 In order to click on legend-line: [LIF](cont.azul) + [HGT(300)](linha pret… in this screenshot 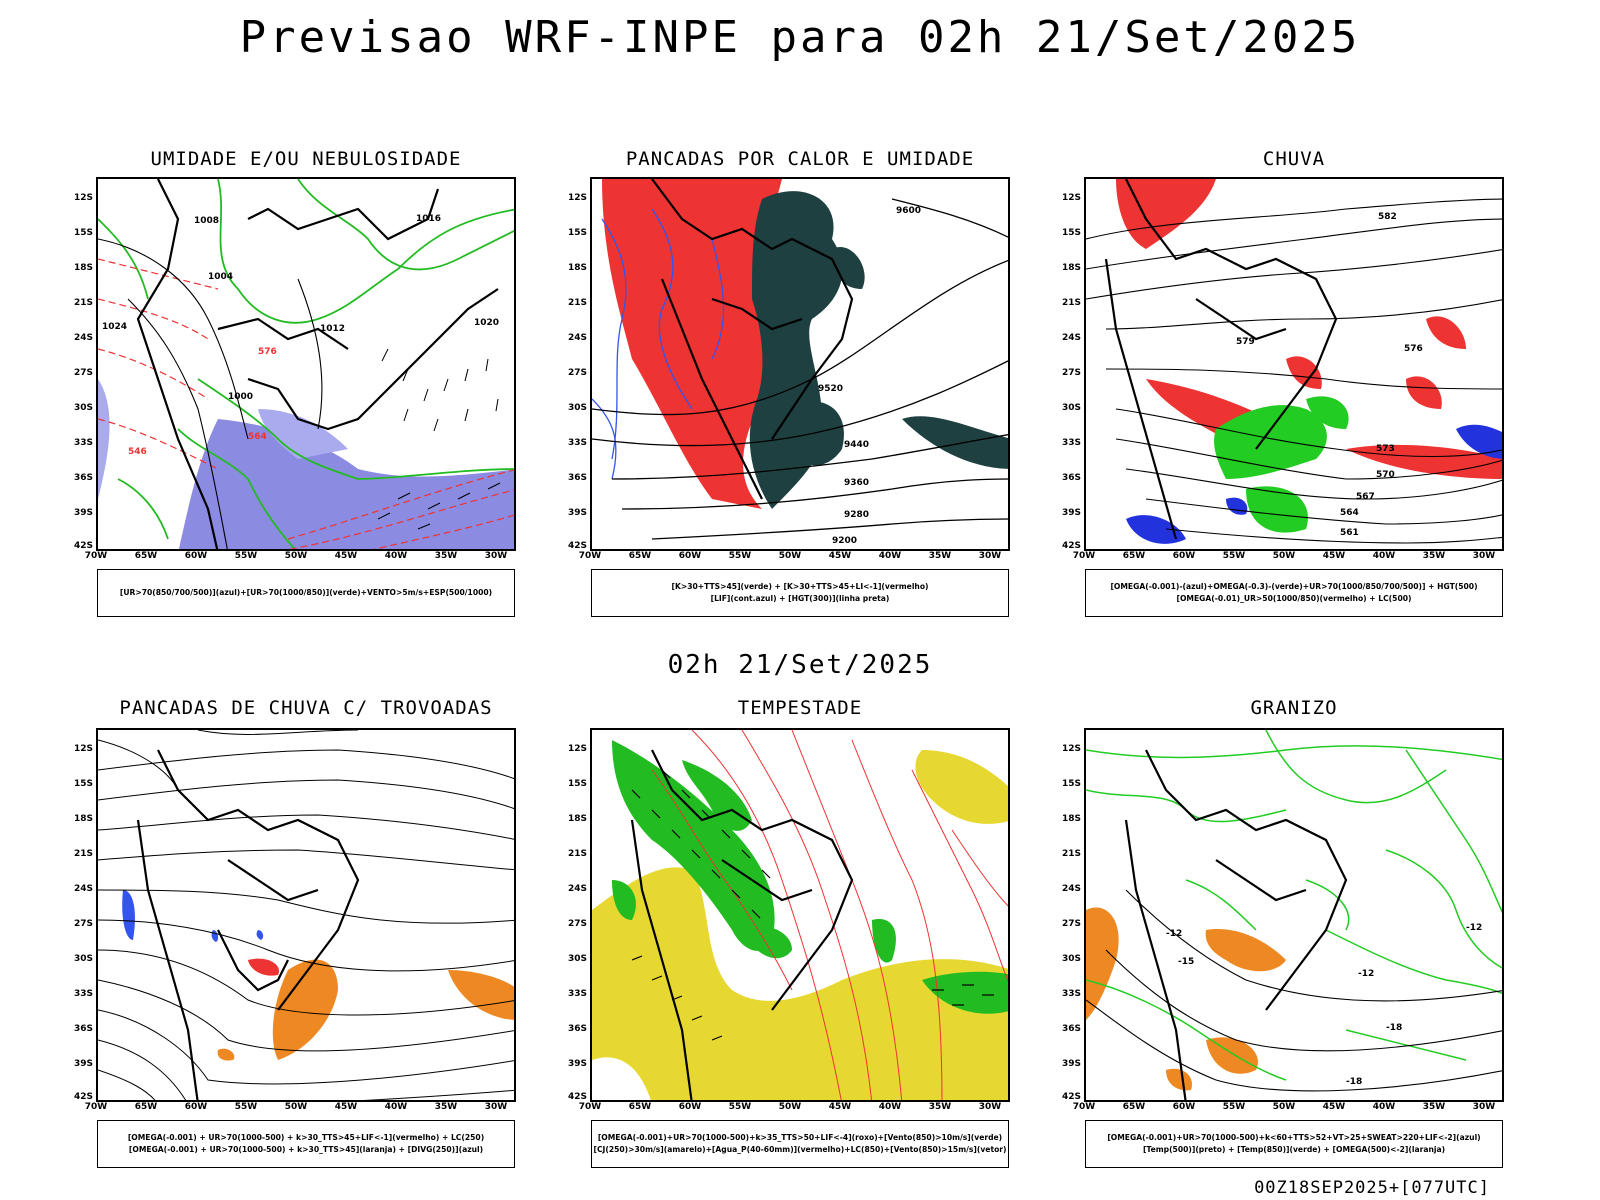, I will do `click(800, 598)`.